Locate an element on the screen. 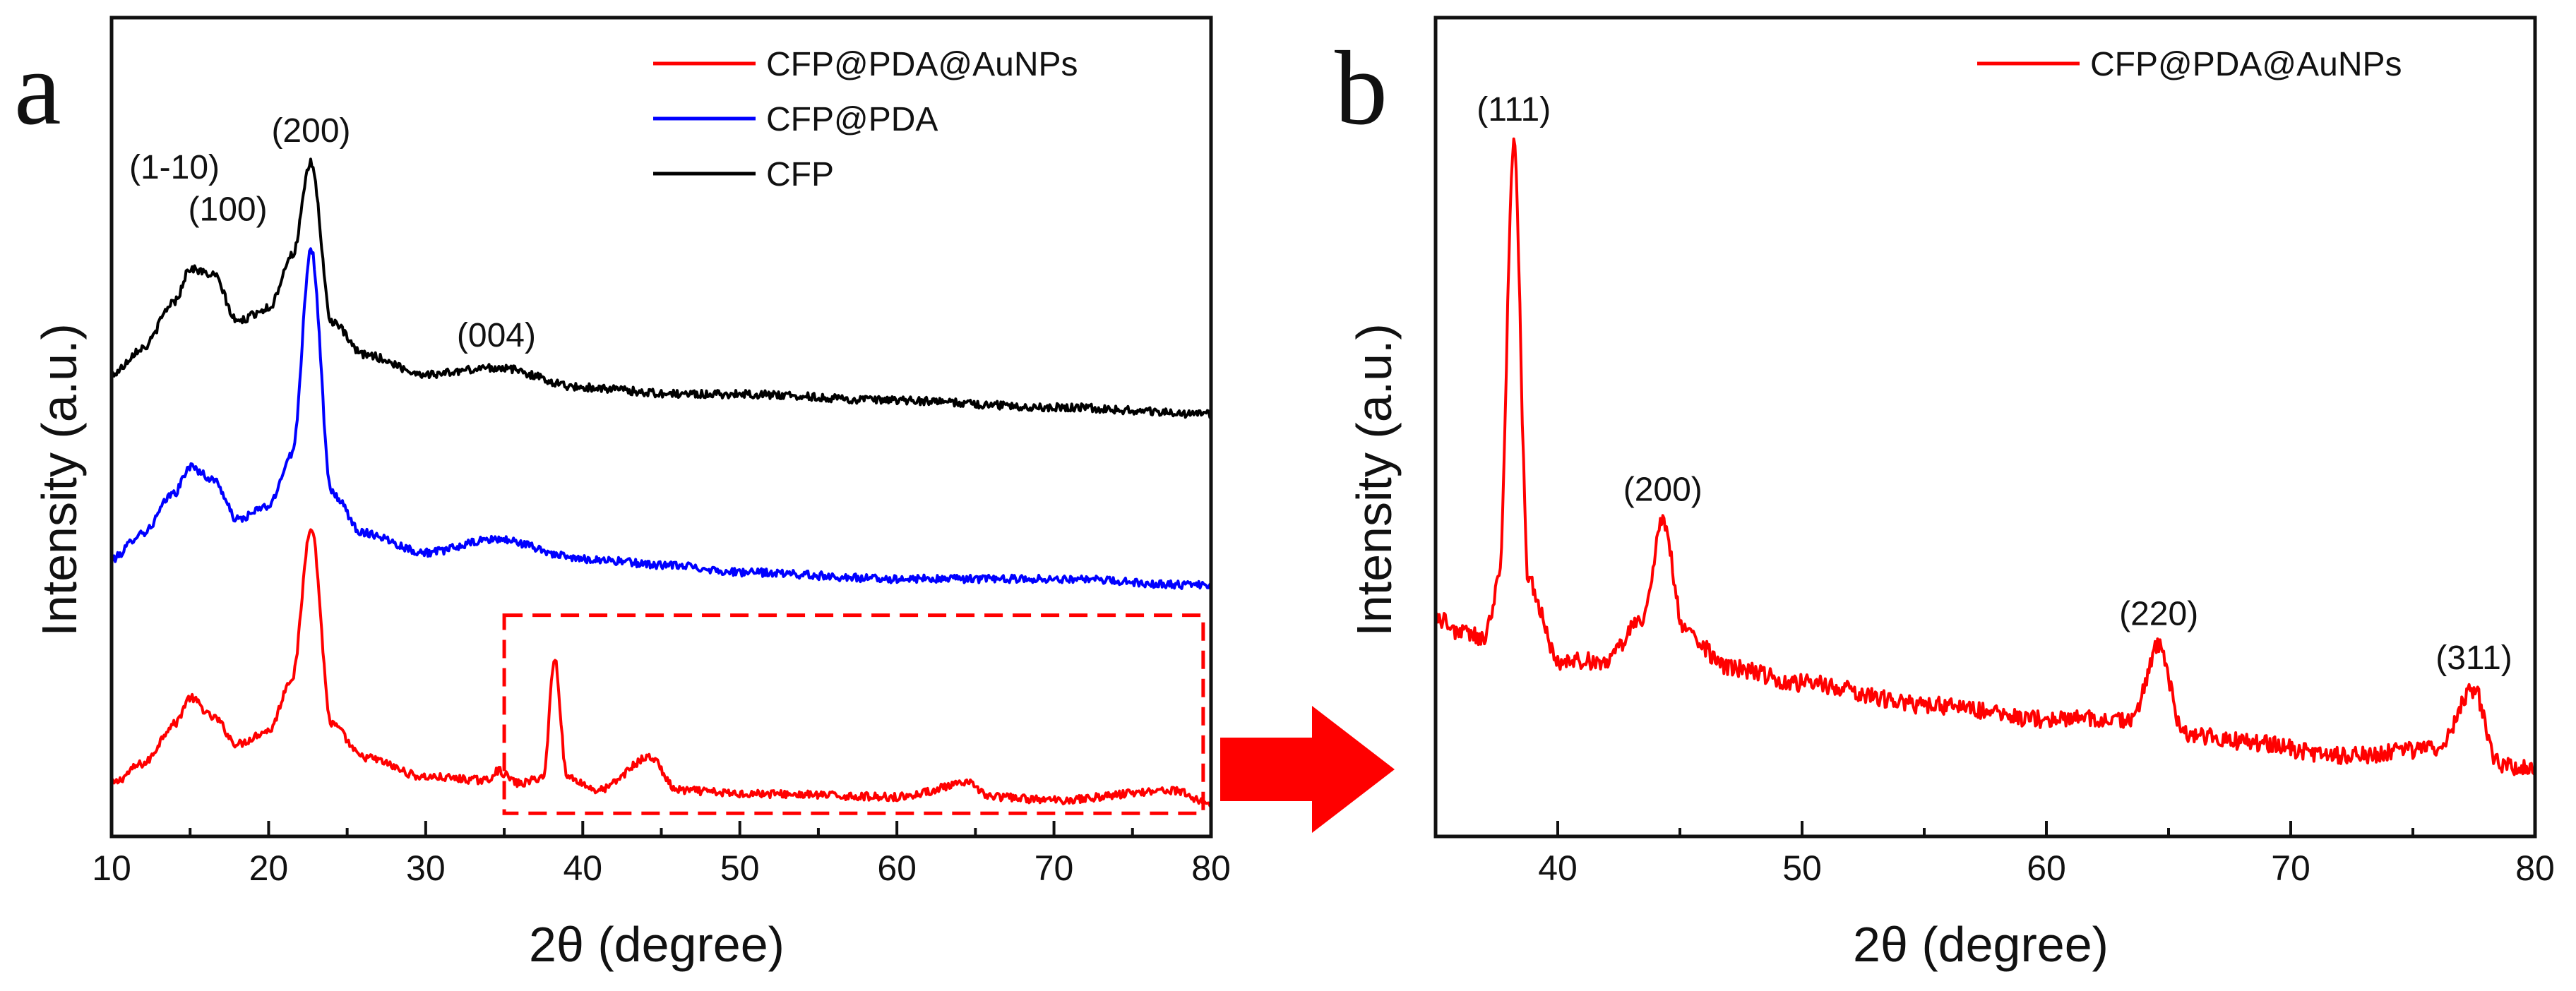 The image size is (2576, 991). x-tick-label: 10 is located at coordinates (111, 868).